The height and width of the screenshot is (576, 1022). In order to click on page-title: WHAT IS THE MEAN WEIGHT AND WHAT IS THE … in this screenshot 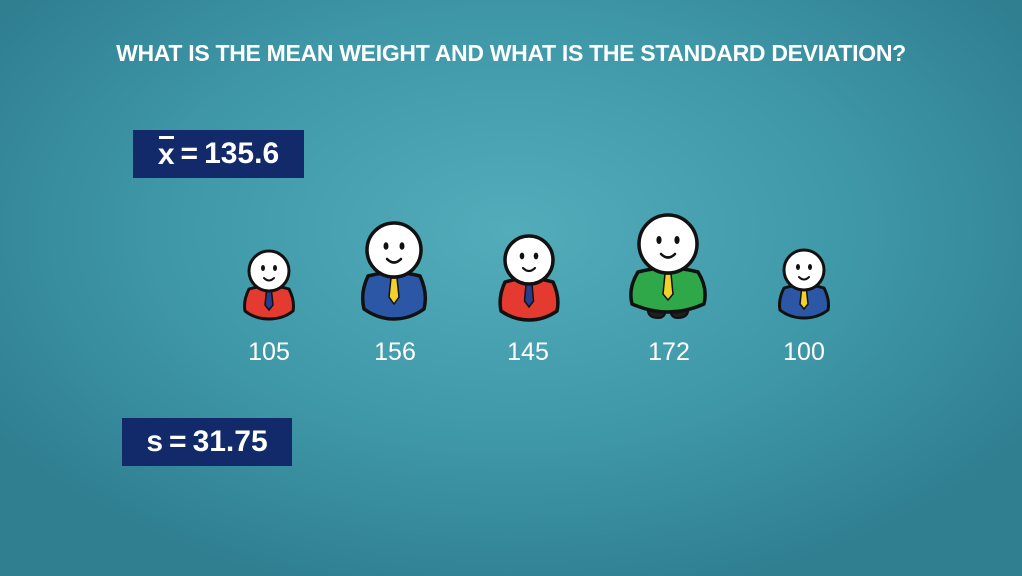, I will do `click(511, 53)`.